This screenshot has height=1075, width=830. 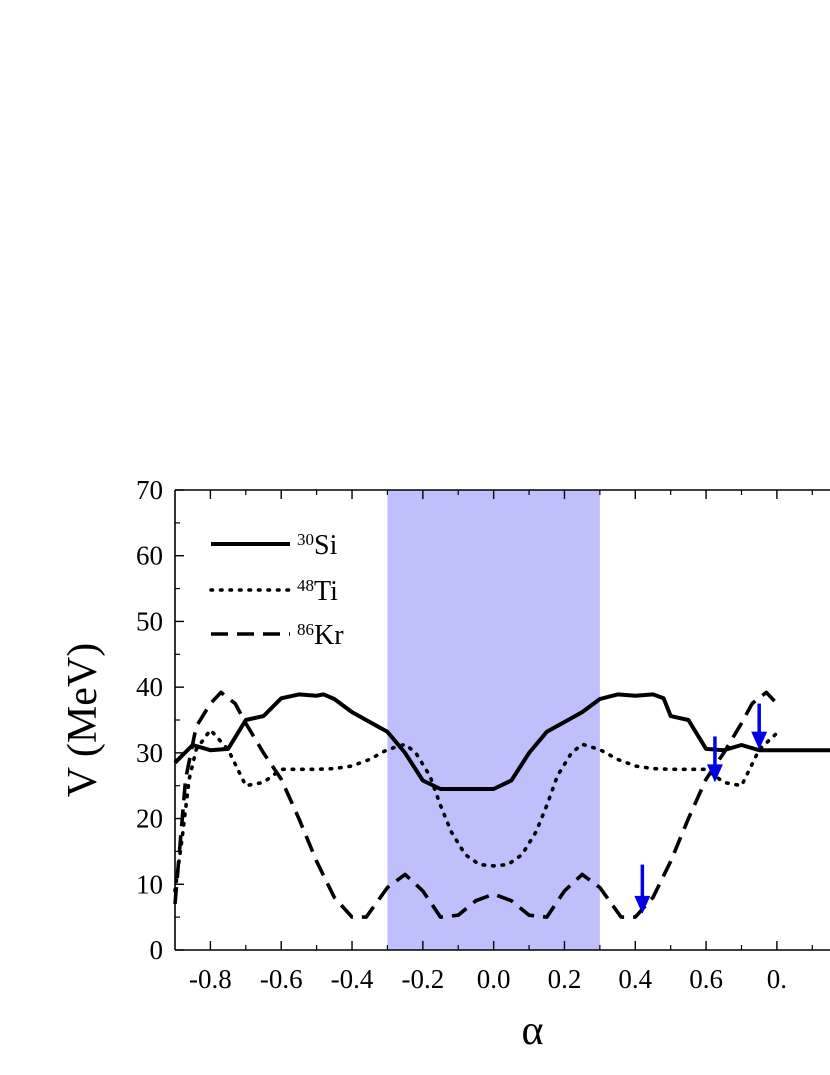 What do you see at coordinates (701, 808) in the screenshot?
I see `arrow-layer` at bounding box center [701, 808].